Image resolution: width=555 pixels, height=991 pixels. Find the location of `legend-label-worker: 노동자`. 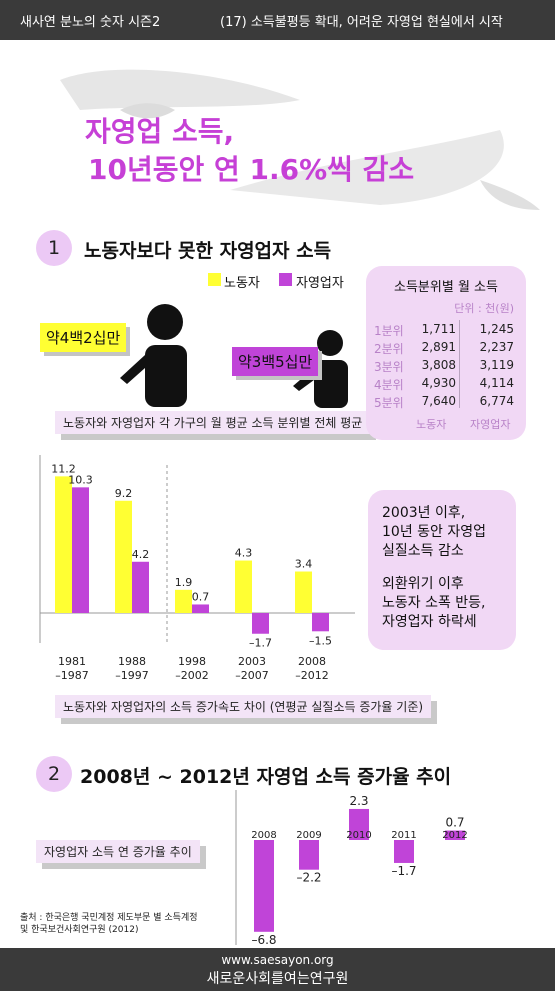

legend-label-worker: 노동자 is located at coordinates (242, 283).